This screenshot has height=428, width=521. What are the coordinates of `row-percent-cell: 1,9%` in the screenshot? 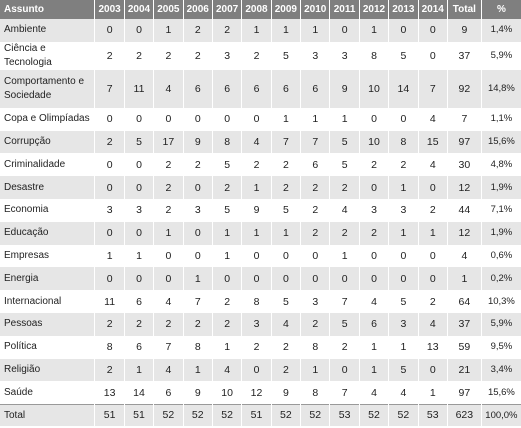 It's located at (500, 187).